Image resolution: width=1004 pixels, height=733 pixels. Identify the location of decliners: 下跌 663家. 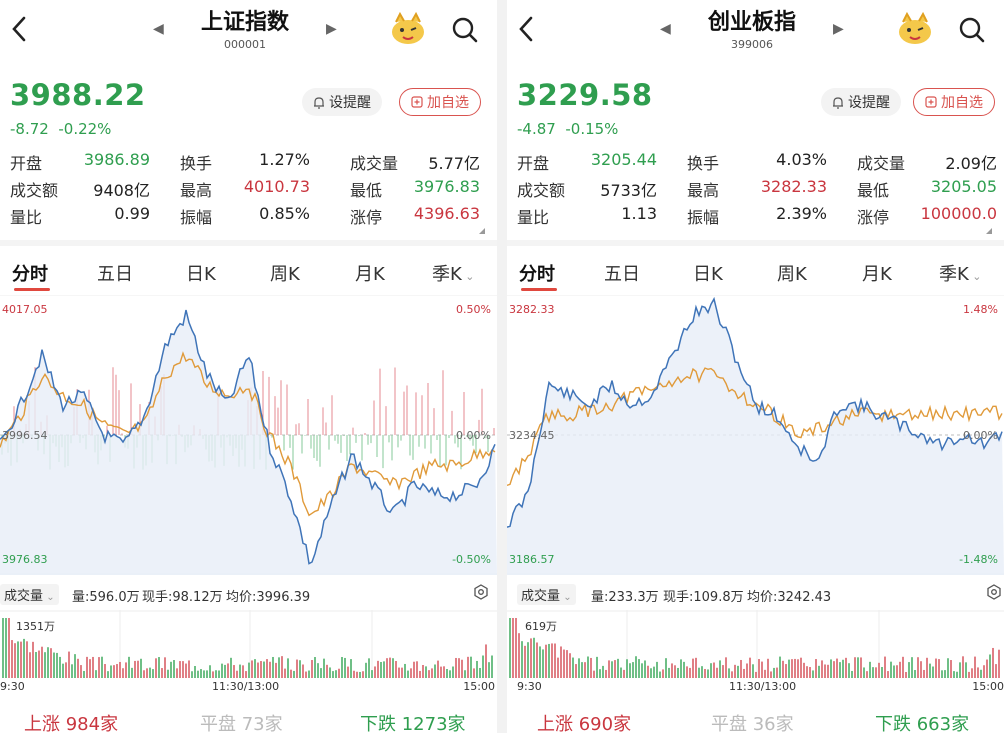
(922, 721).